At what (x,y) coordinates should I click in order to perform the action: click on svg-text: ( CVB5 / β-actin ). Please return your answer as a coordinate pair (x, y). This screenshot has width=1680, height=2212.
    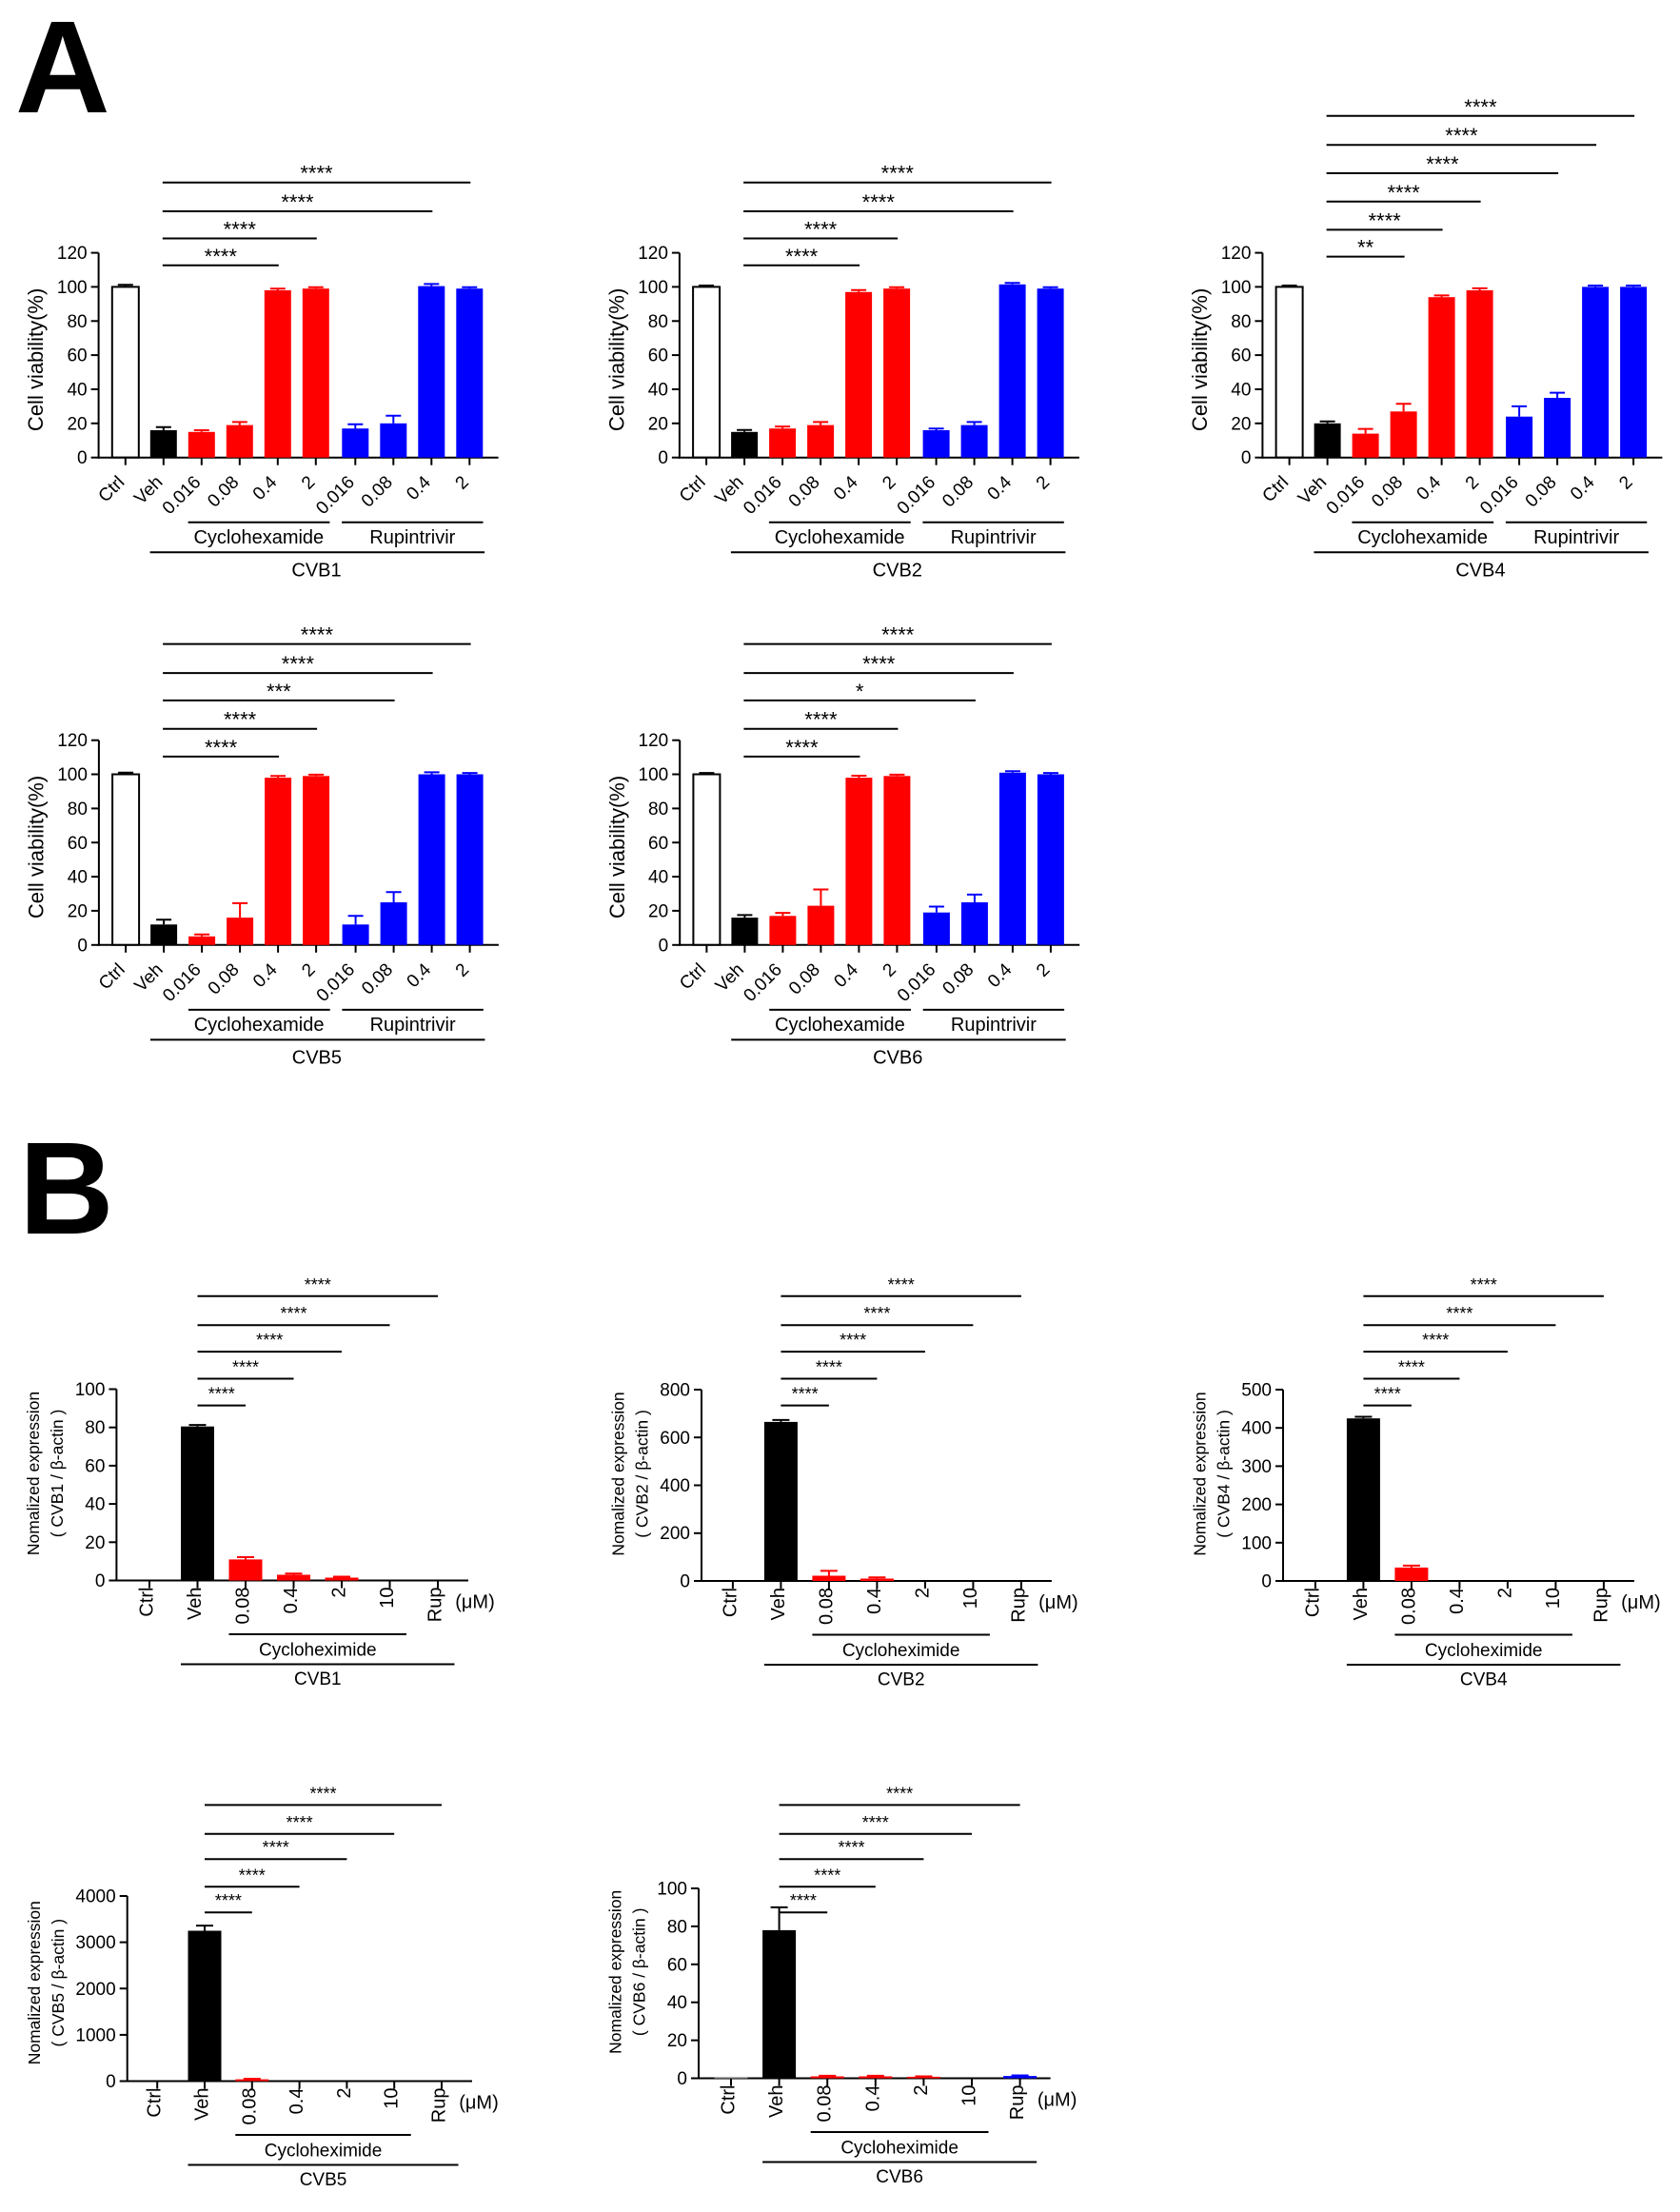
    Looking at the image, I should click on (59, 1983).